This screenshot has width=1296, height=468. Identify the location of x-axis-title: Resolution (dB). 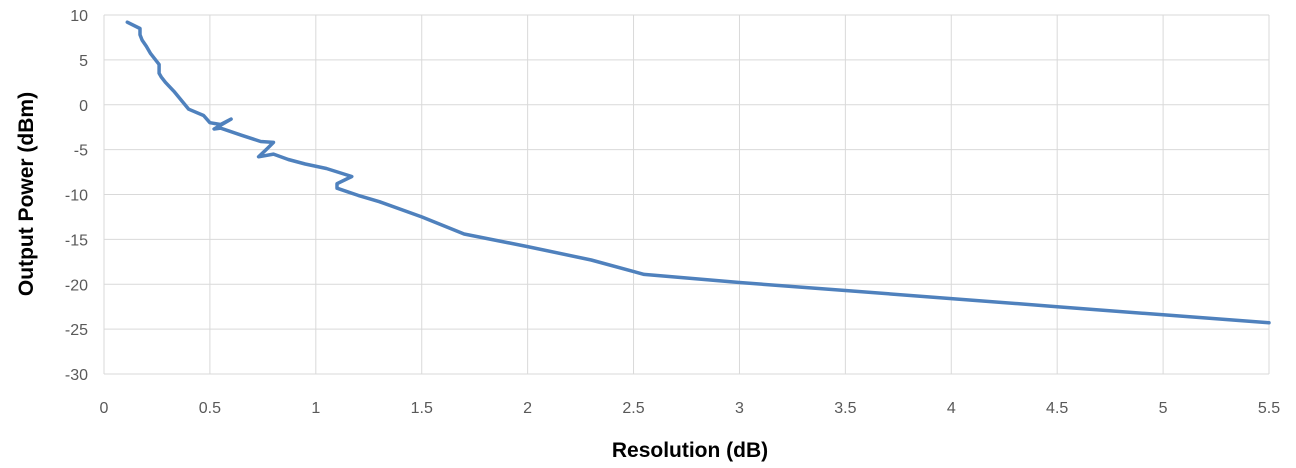
(690, 450).